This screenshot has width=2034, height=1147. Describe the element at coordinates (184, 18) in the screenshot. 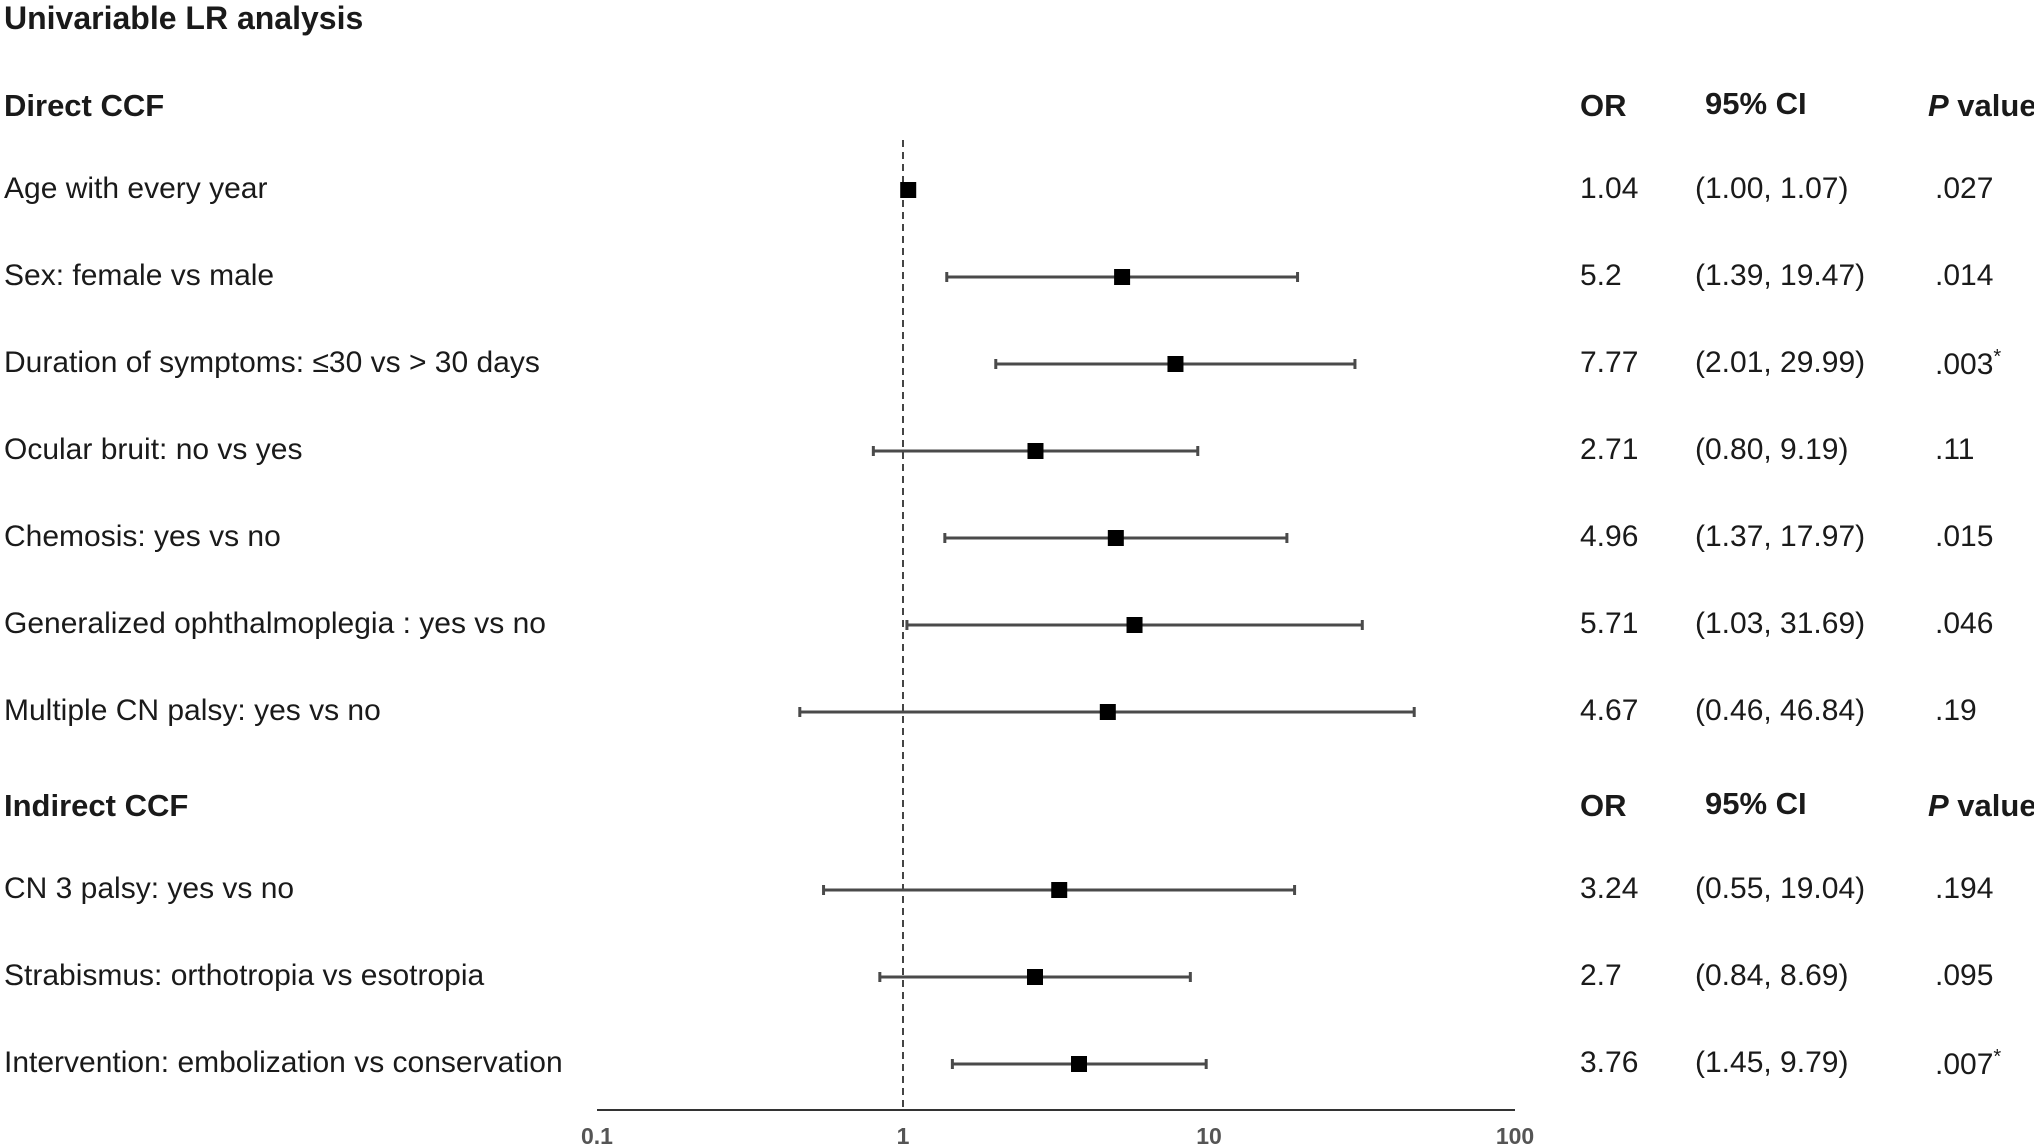

I see `chart-title: Univariable LR analysis` at that location.